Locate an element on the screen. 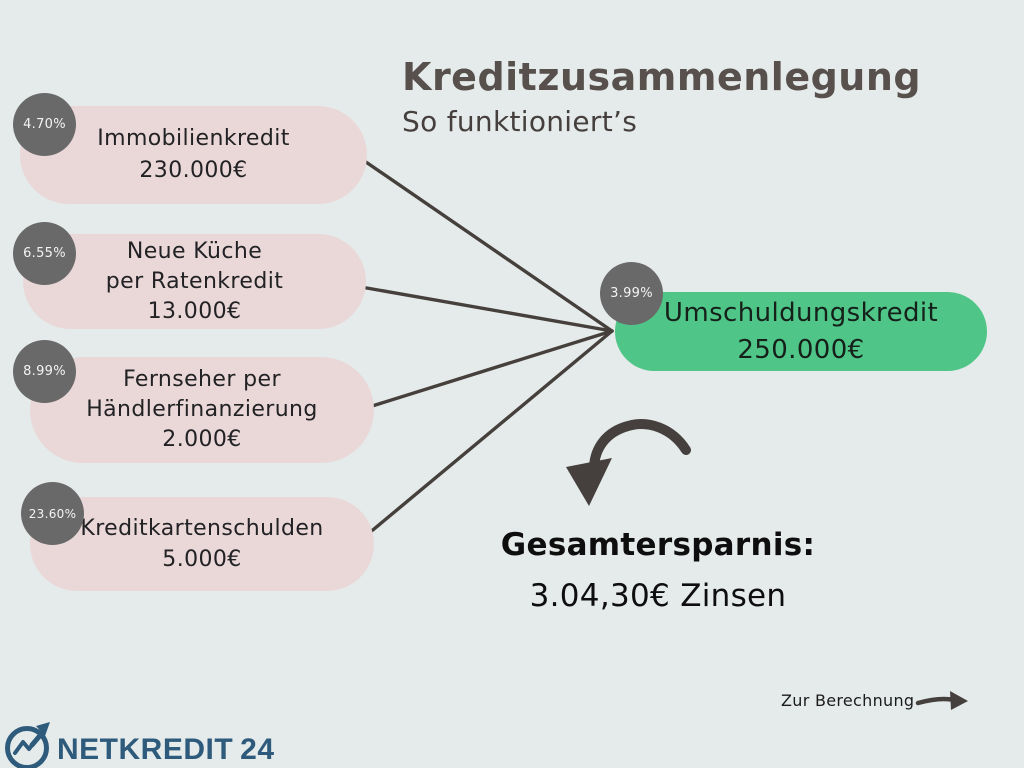 This screenshot has height=768, width=1024. loan-title: Kreditkartenschulden is located at coordinates (202, 528).